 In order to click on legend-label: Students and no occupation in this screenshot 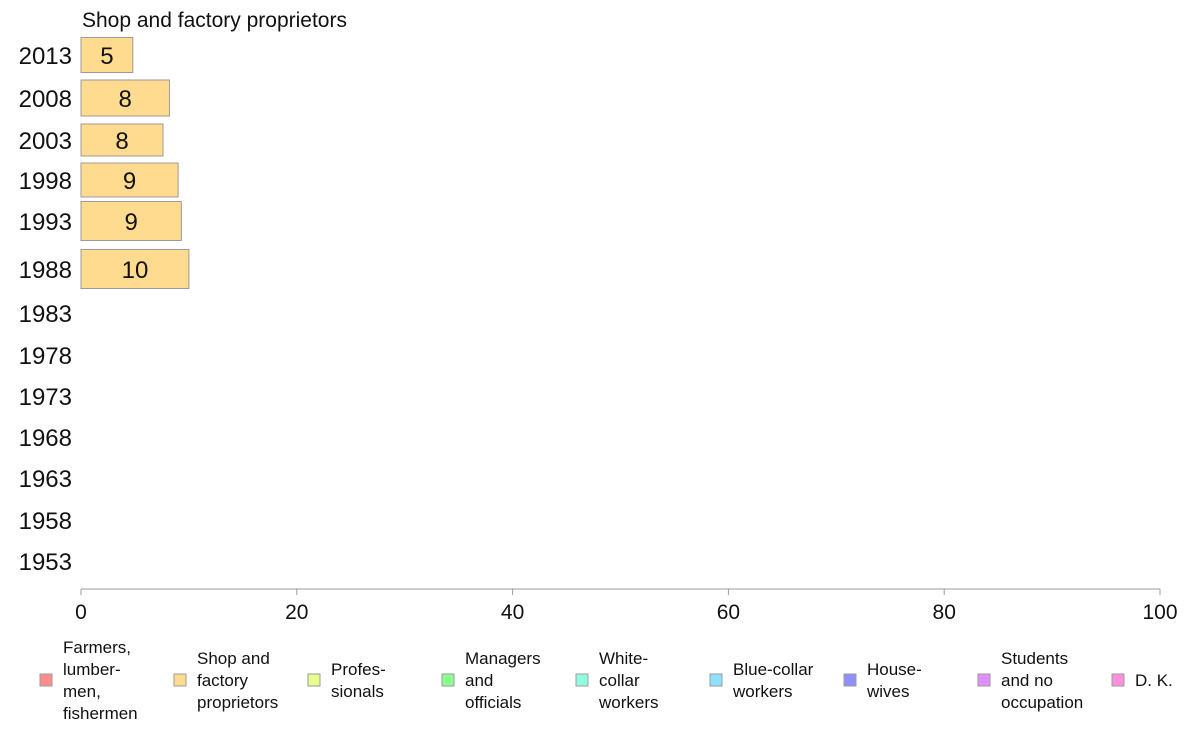, I will do `click(1042, 680)`.